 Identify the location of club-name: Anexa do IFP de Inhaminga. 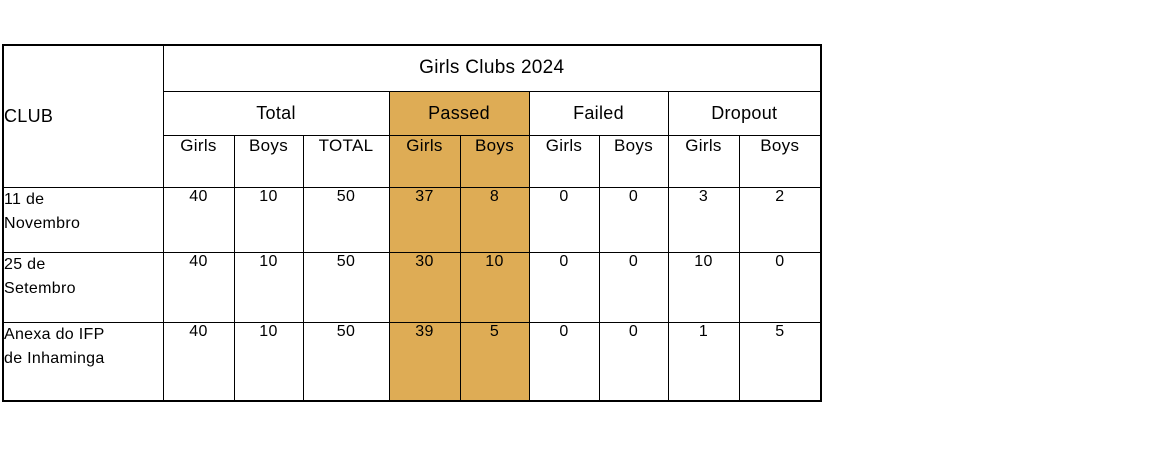
(83, 361).